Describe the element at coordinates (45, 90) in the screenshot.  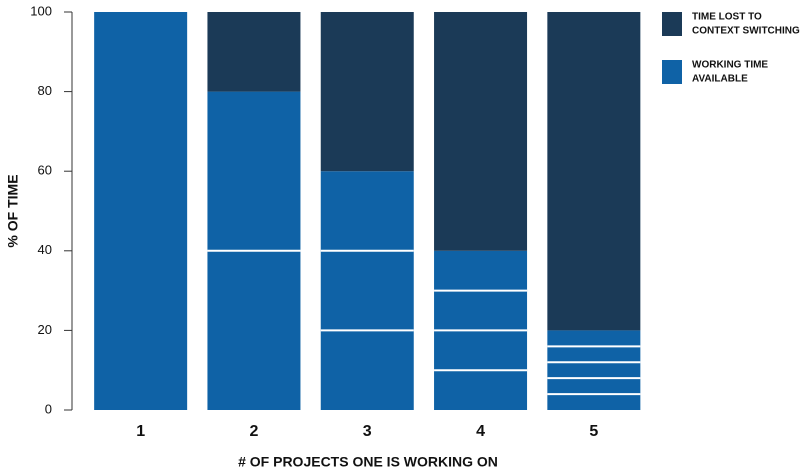
I see `y-tick-label: 80` at that location.